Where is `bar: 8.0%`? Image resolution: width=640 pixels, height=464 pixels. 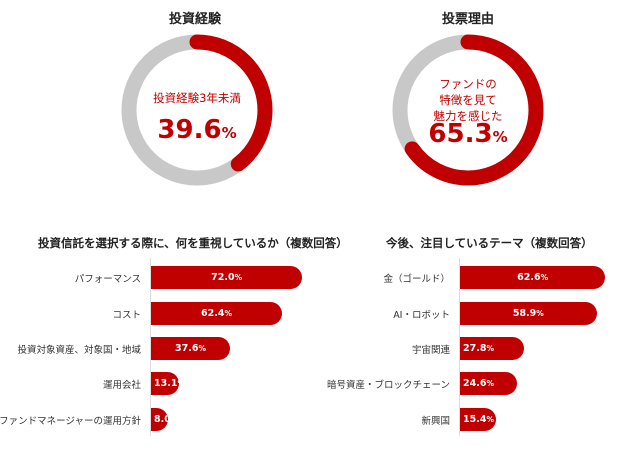 bar: 8.0% is located at coordinates (164, 419).